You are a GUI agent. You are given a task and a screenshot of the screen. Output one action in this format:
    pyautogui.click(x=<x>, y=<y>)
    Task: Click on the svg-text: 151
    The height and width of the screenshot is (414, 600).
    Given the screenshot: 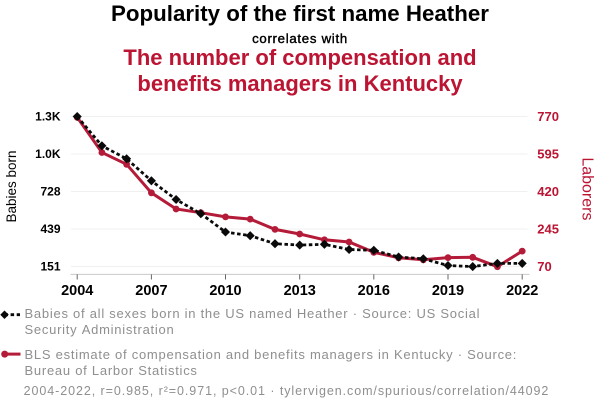 What is the action you would take?
    pyautogui.click(x=50, y=267)
    